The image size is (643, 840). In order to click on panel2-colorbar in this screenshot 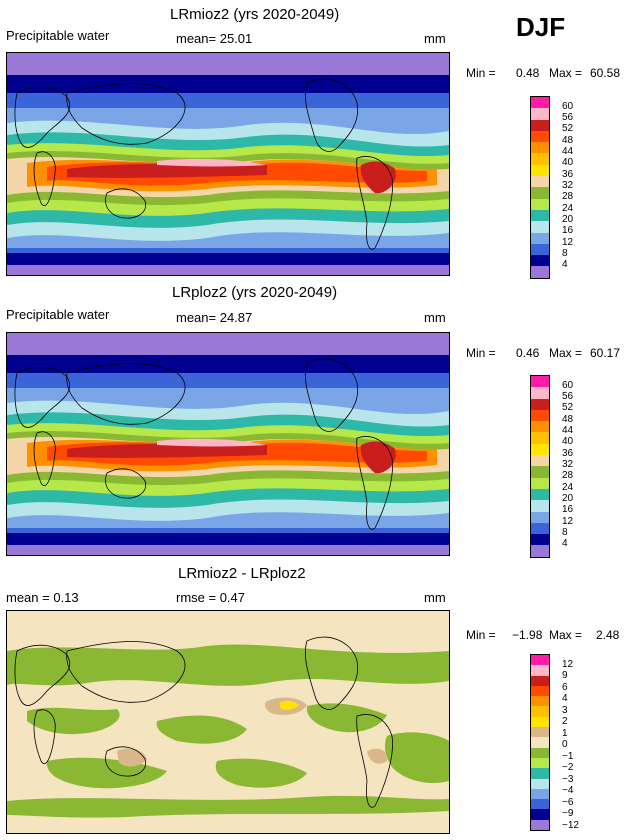, I will do `click(540, 466)`.